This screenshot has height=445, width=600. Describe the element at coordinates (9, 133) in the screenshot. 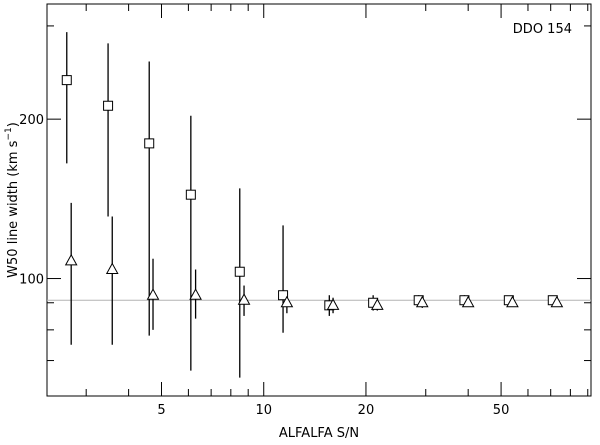

I see `y-axis-label-sup: −1` at that location.